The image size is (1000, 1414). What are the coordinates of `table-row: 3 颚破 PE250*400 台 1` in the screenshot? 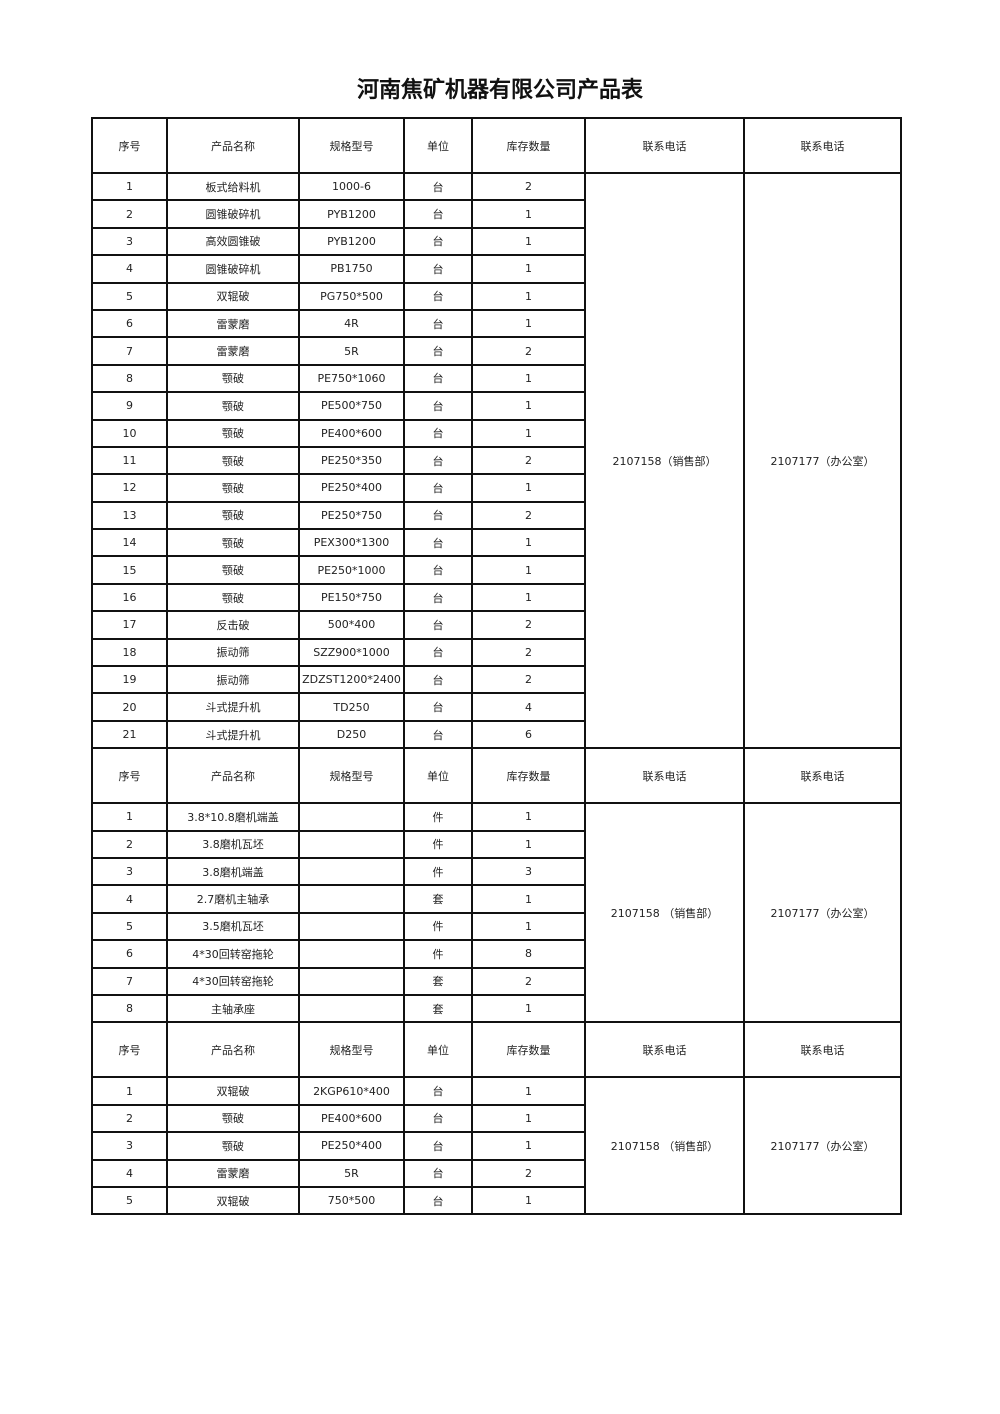 It's located at (496, 1146).